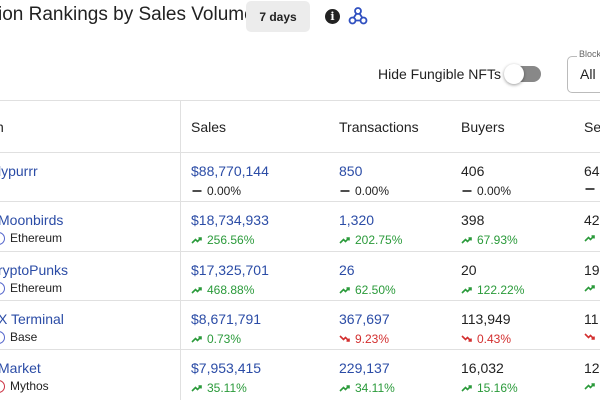 This screenshot has height=400, width=600. What do you see at coordinates (486, 339) in the screenshot?
I see `buyers-change: 0.43%` at bounding box center [486, 339].